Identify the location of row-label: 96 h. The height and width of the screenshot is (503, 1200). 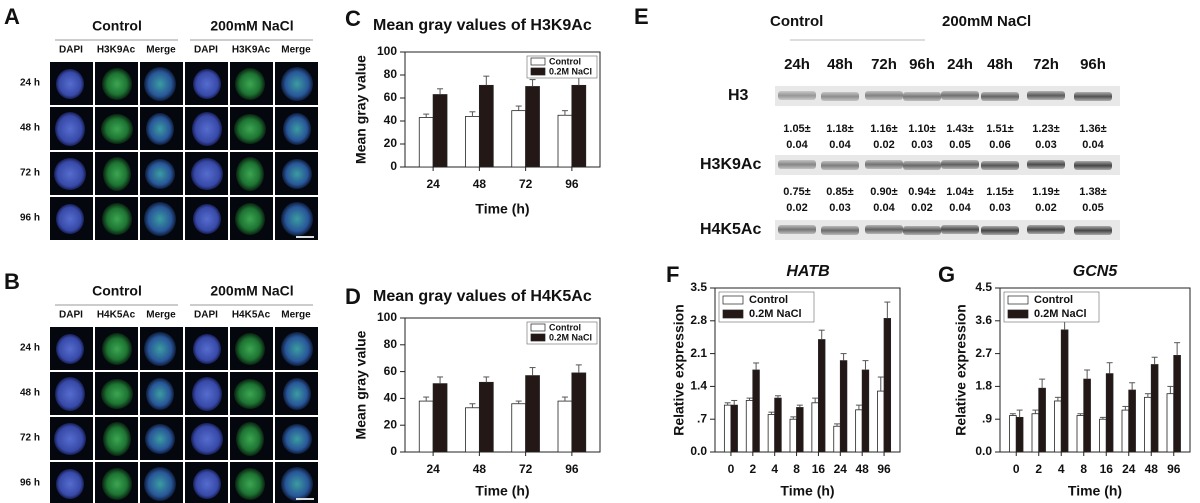
(30, 218).